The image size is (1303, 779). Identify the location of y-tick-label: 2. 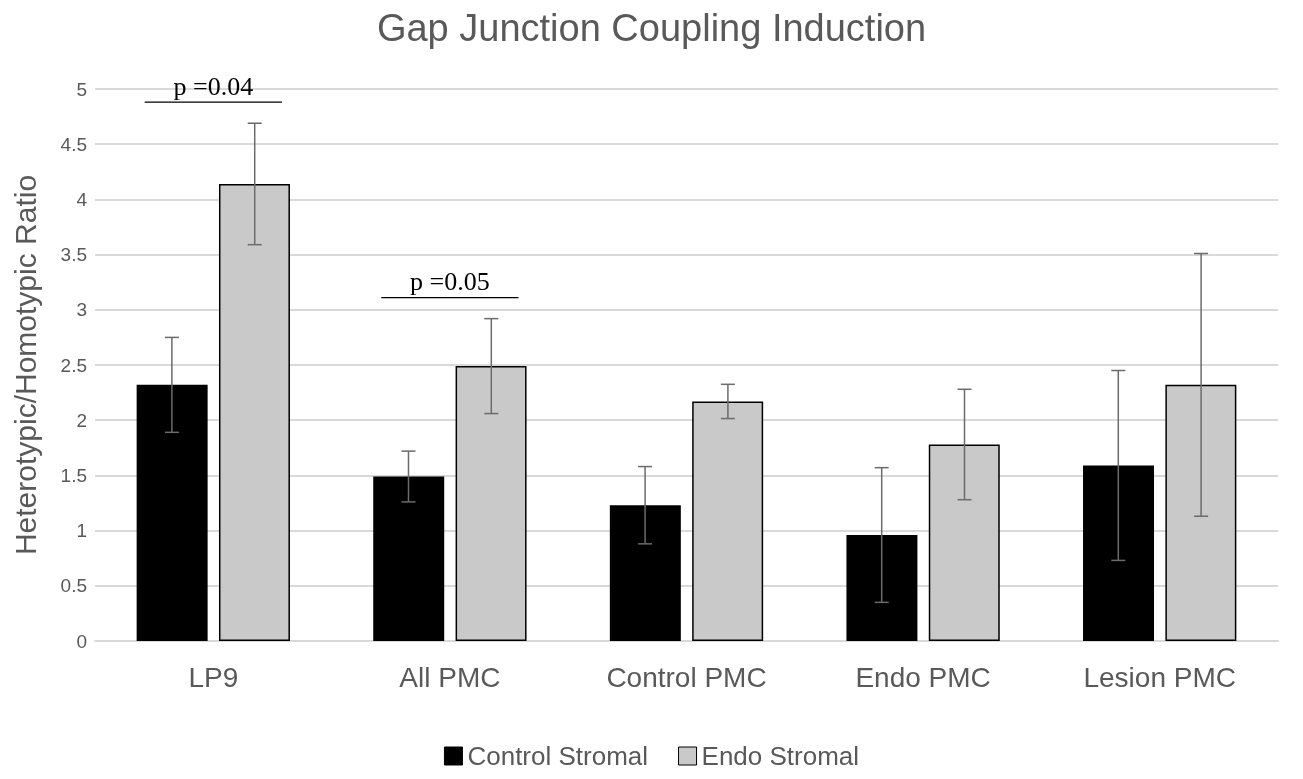
(81, 420).